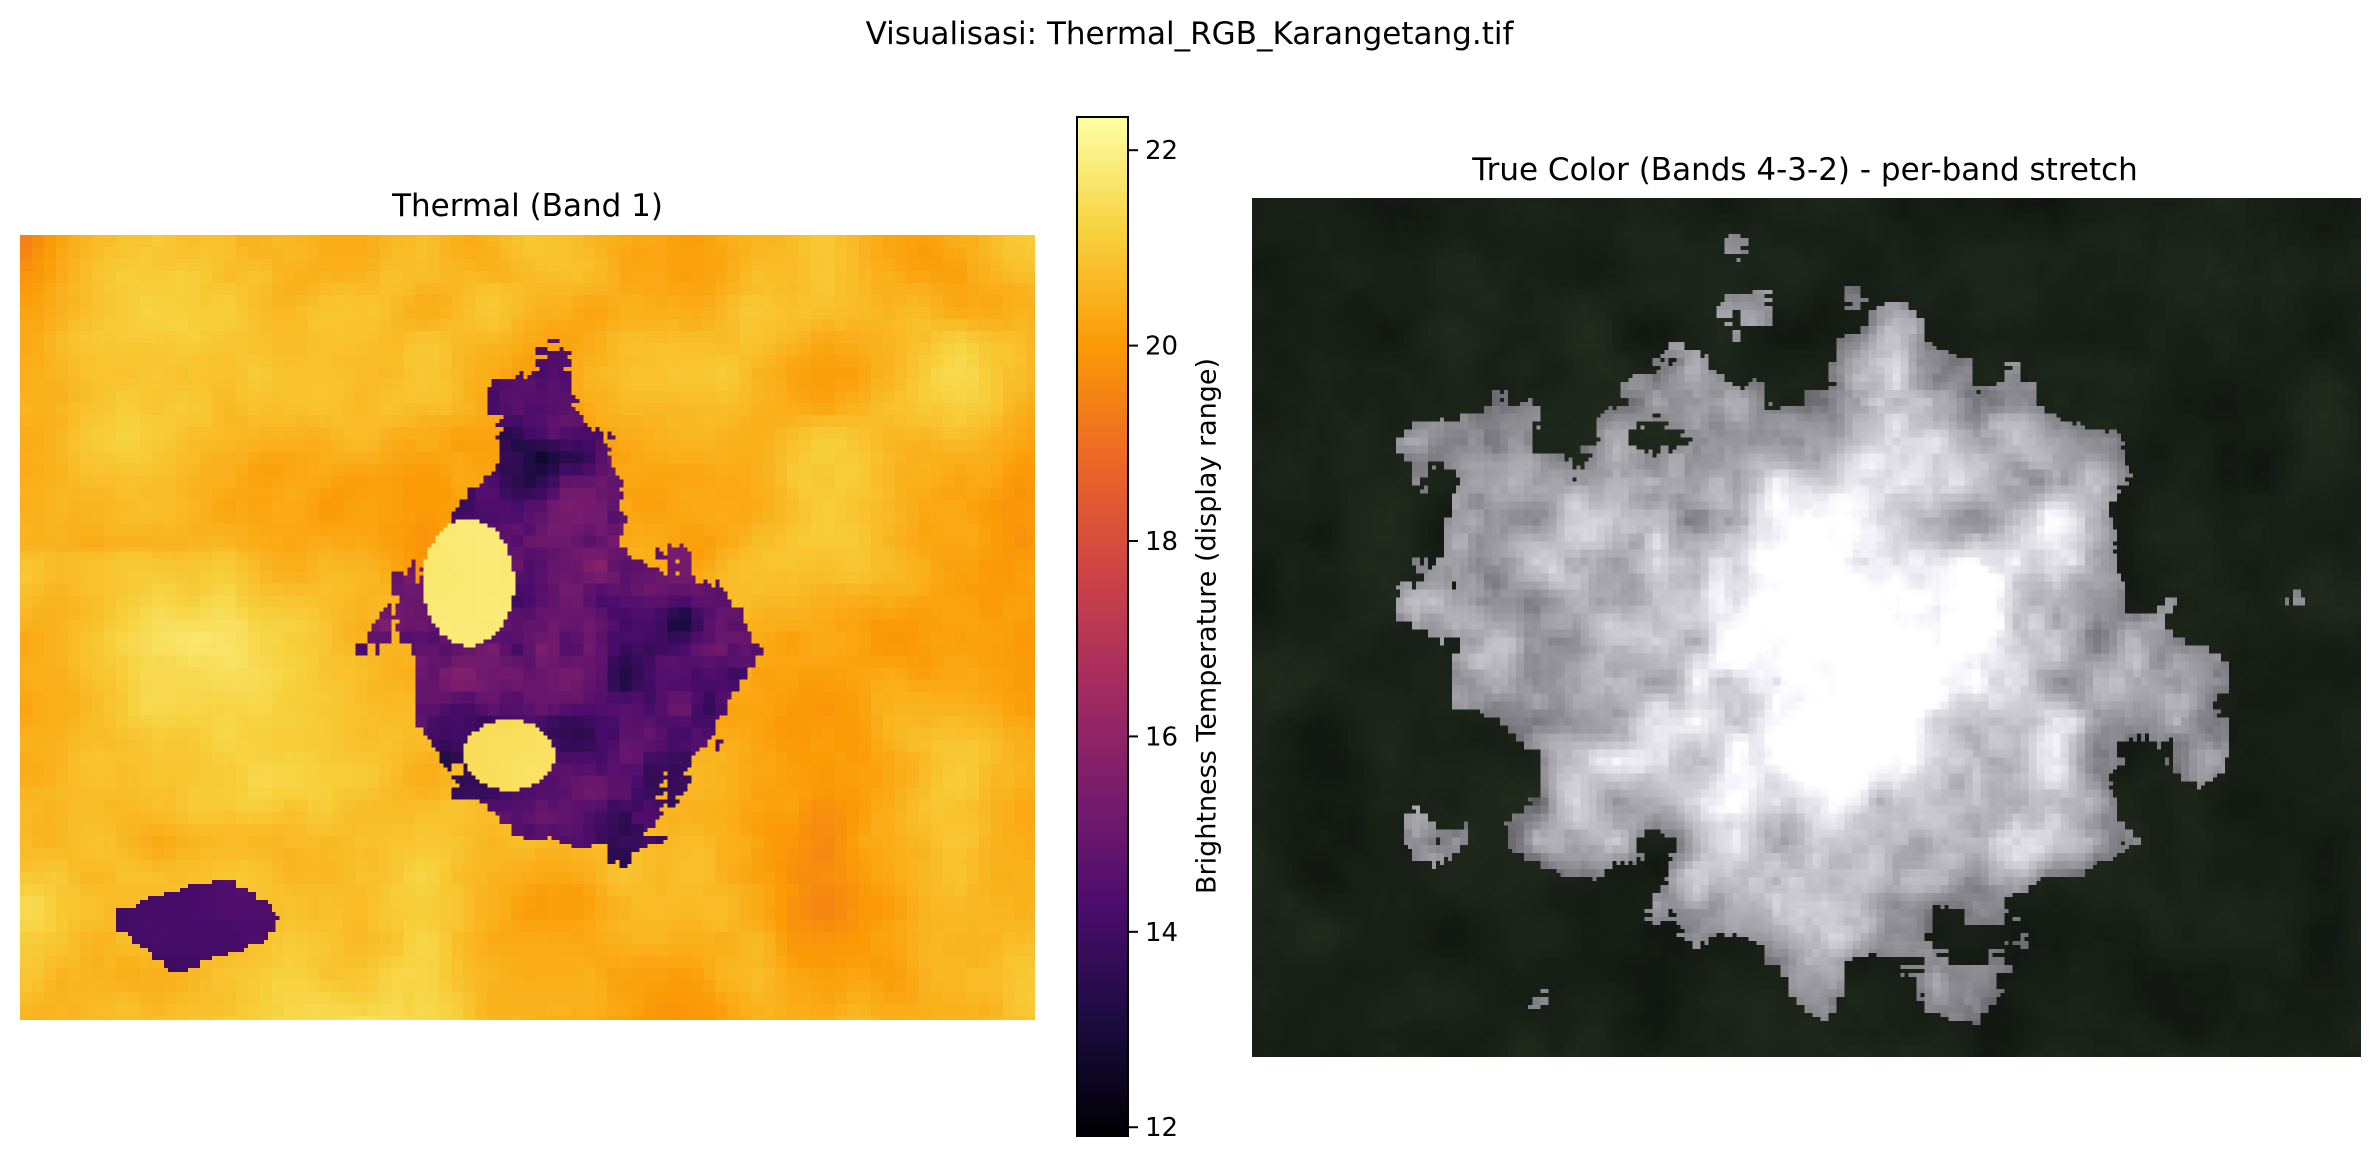 This screenshot has height=1168, width=2379. Describe the element at coordinates (1161, 151) in the screenshot. I see `colorbar-tick-label: 22` at that location.